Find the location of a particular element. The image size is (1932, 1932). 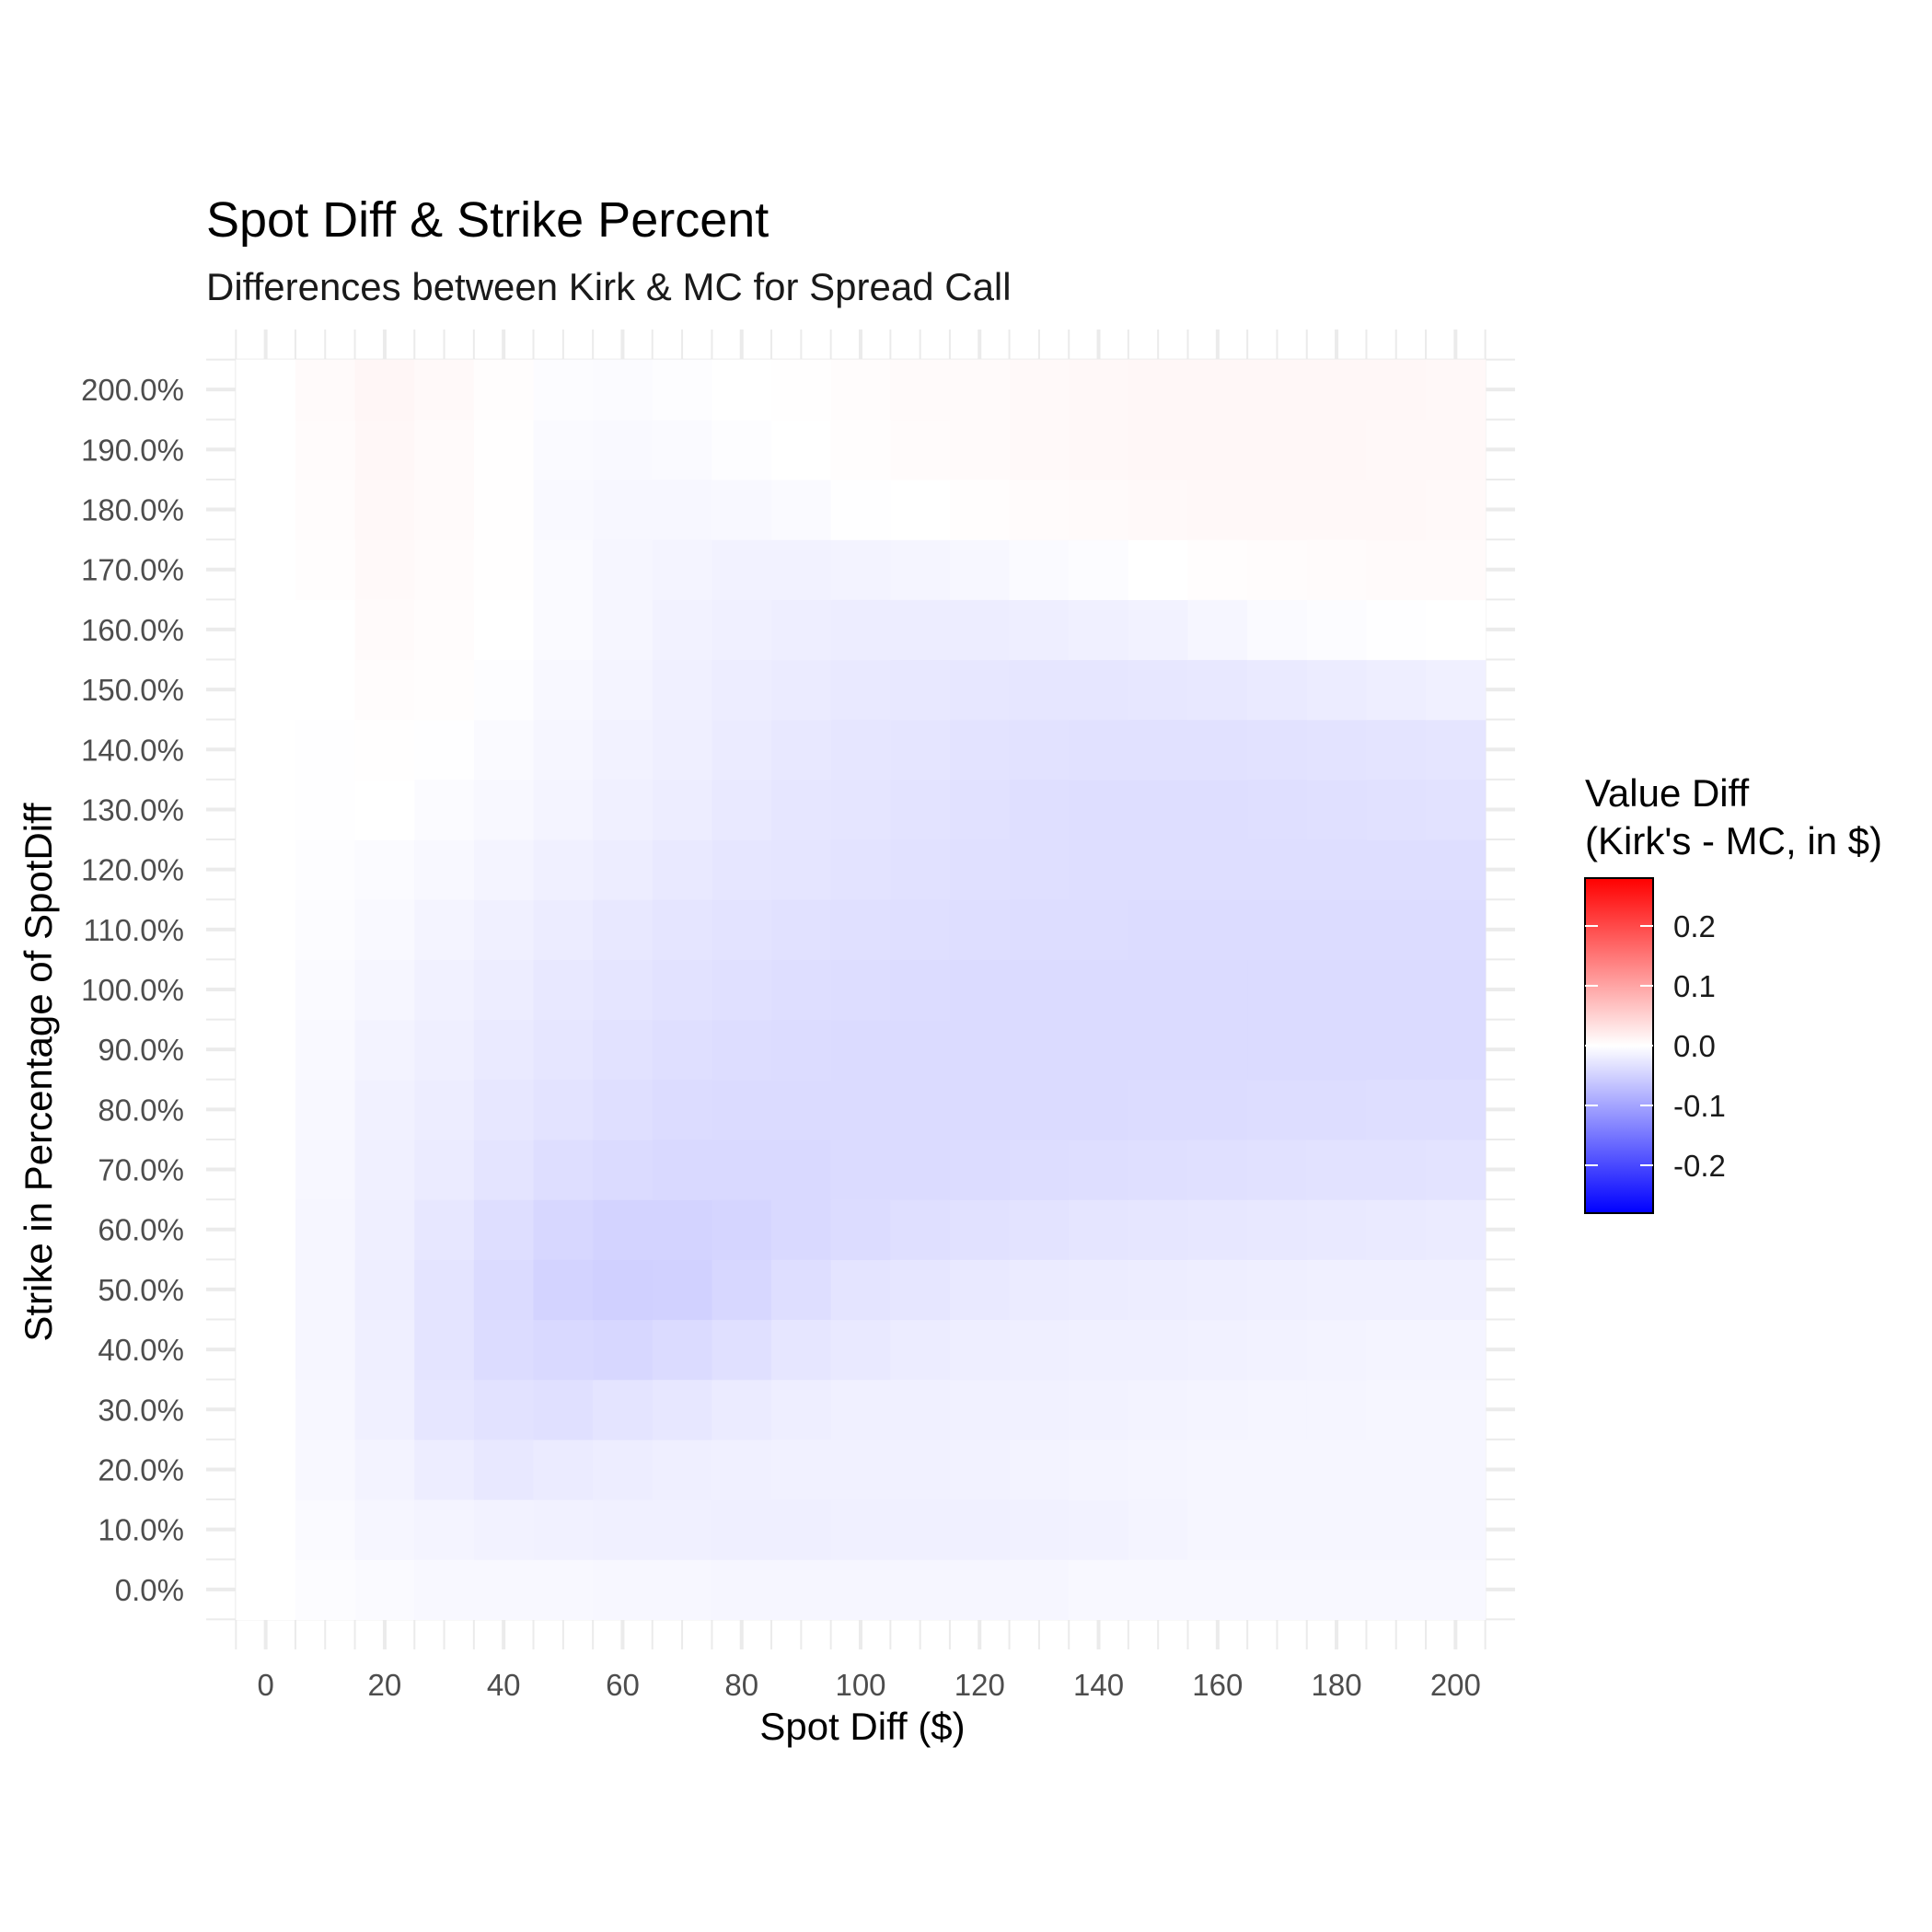

y-tick-label: 20.0% is located at coordinates (141, 1470).